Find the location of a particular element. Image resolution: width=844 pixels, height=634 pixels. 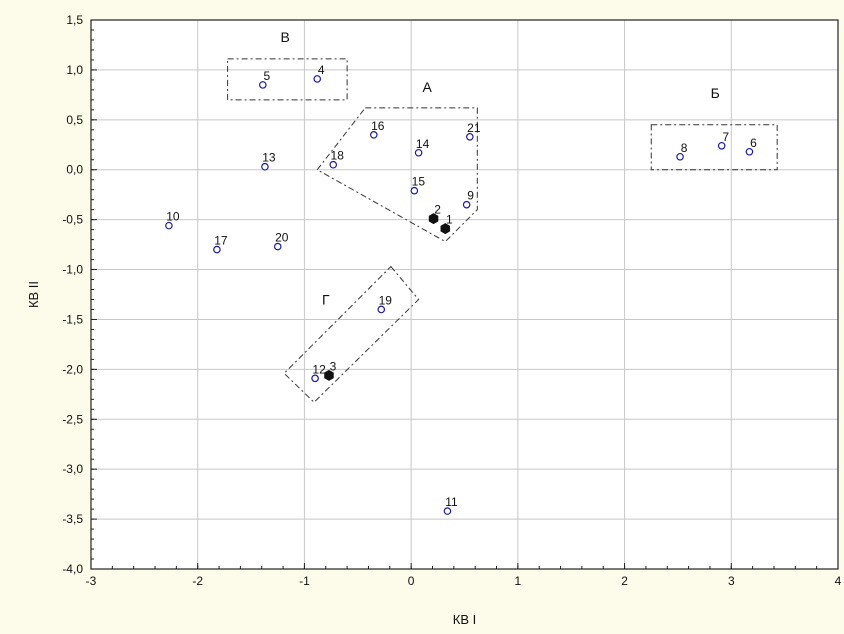

y-tick-label: -0,5 is located at coordinates (72, 220).